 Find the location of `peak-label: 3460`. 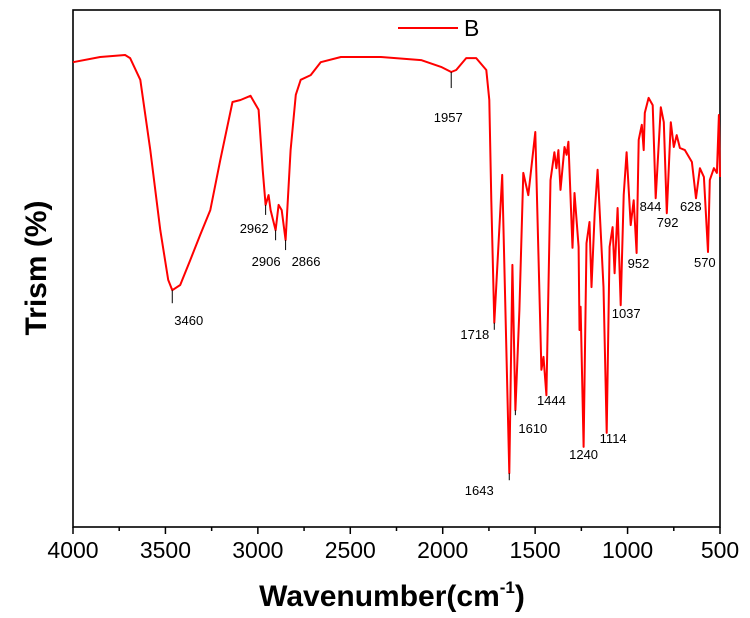

peak-label: 3460 is located at coordinates (188, 320).